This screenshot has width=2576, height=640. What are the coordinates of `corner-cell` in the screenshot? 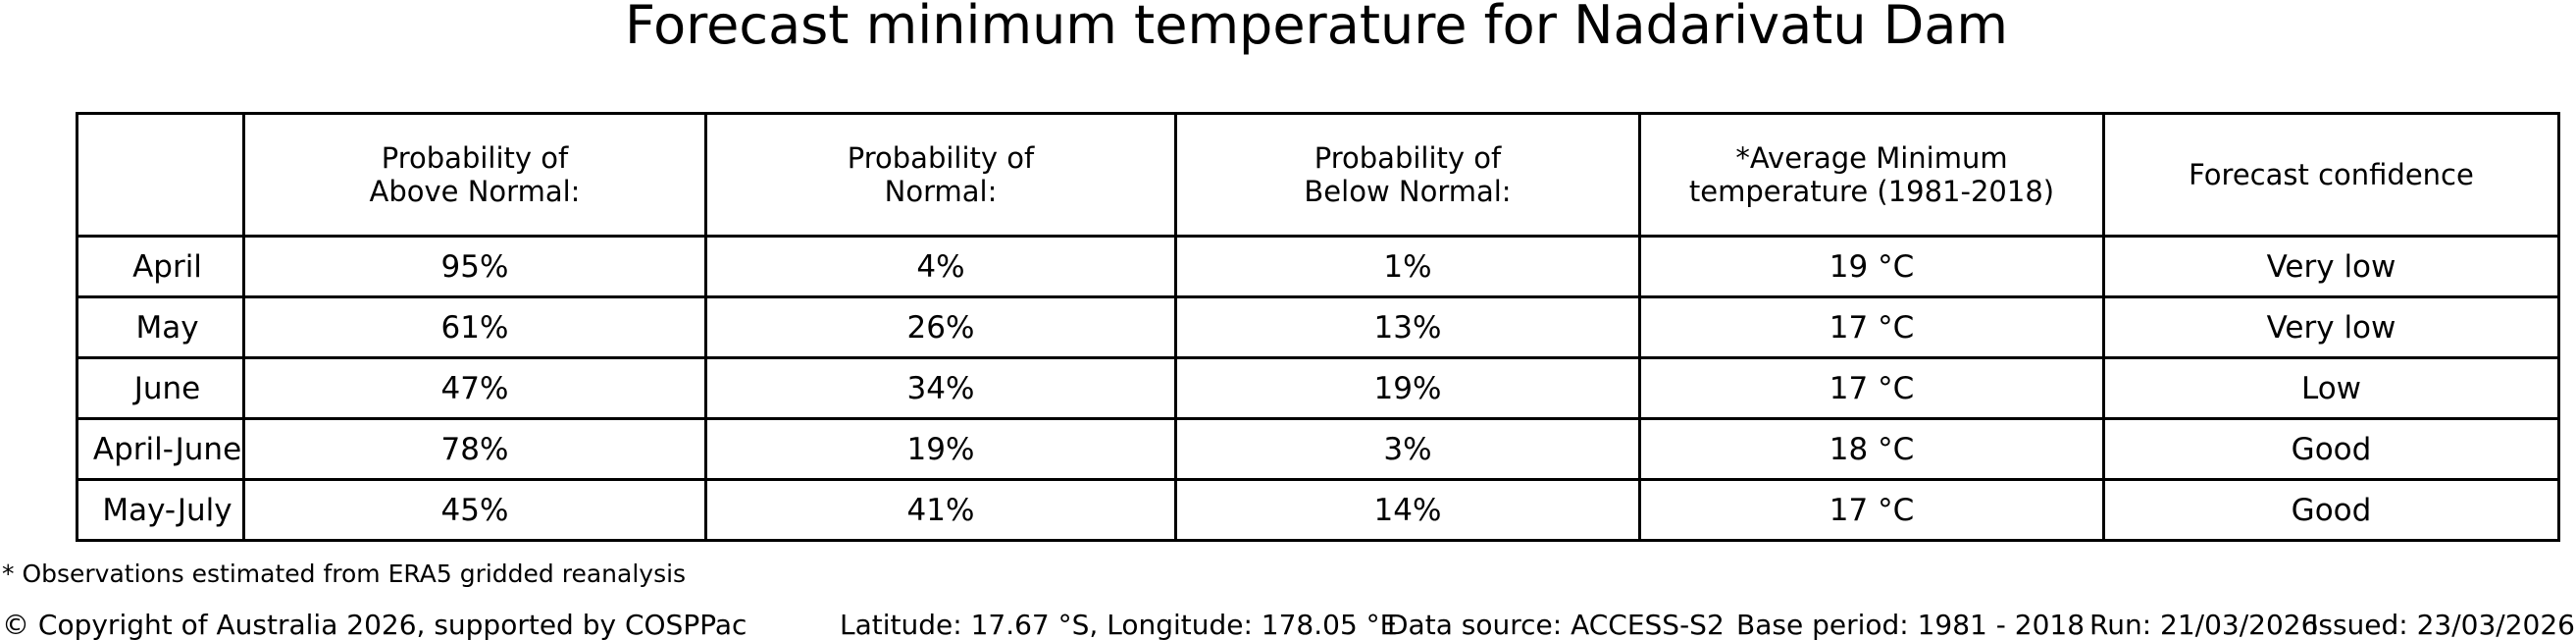 It's located at (160, 175).